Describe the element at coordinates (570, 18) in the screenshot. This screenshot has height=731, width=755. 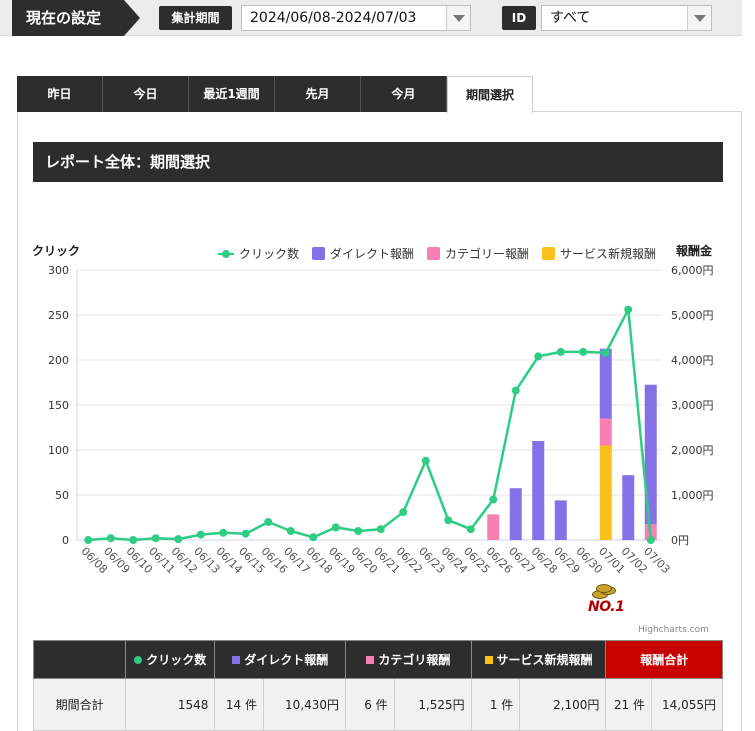
I see `id-select-value: すべて` at that location.